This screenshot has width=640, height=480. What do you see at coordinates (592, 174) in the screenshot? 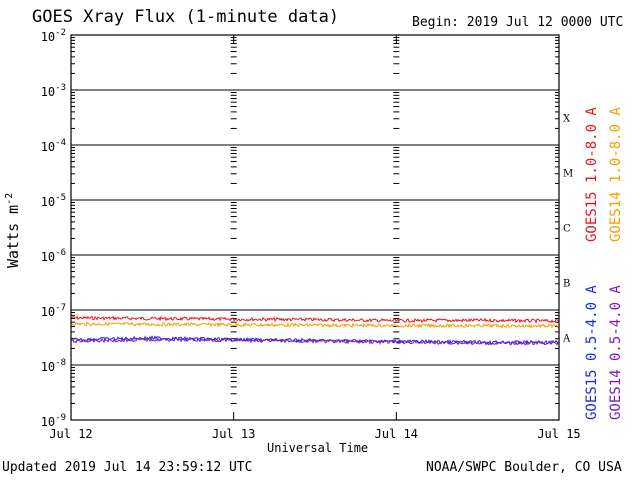
I see `legend-goes15-long: GOES15 1.0-8.0 A` at bounding box center [592, 174].